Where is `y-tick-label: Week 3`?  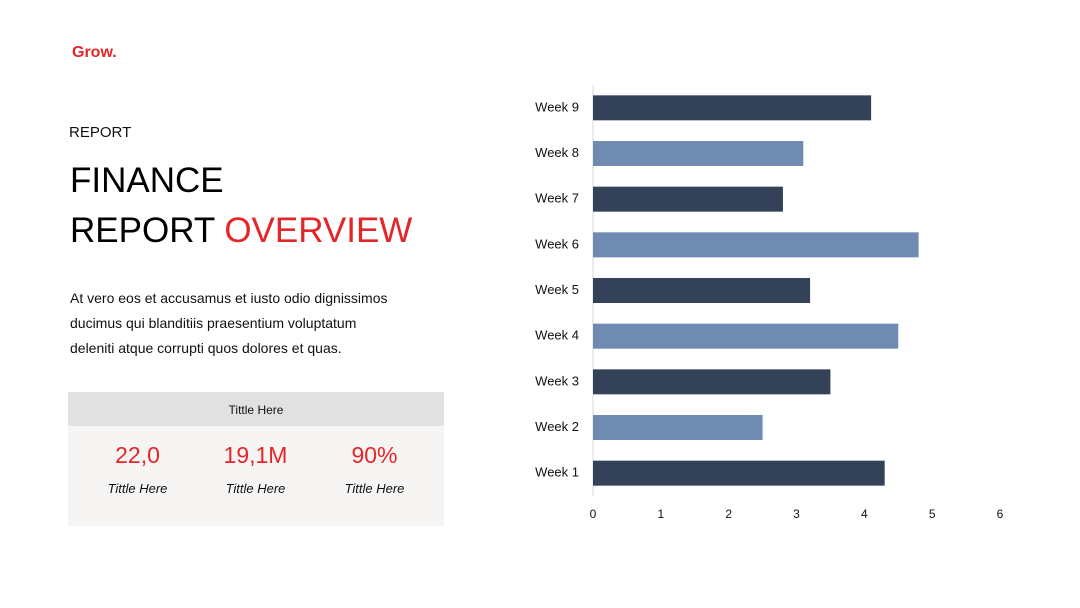 y-tick-label: Week 3 is located at coordinates (557, 380).